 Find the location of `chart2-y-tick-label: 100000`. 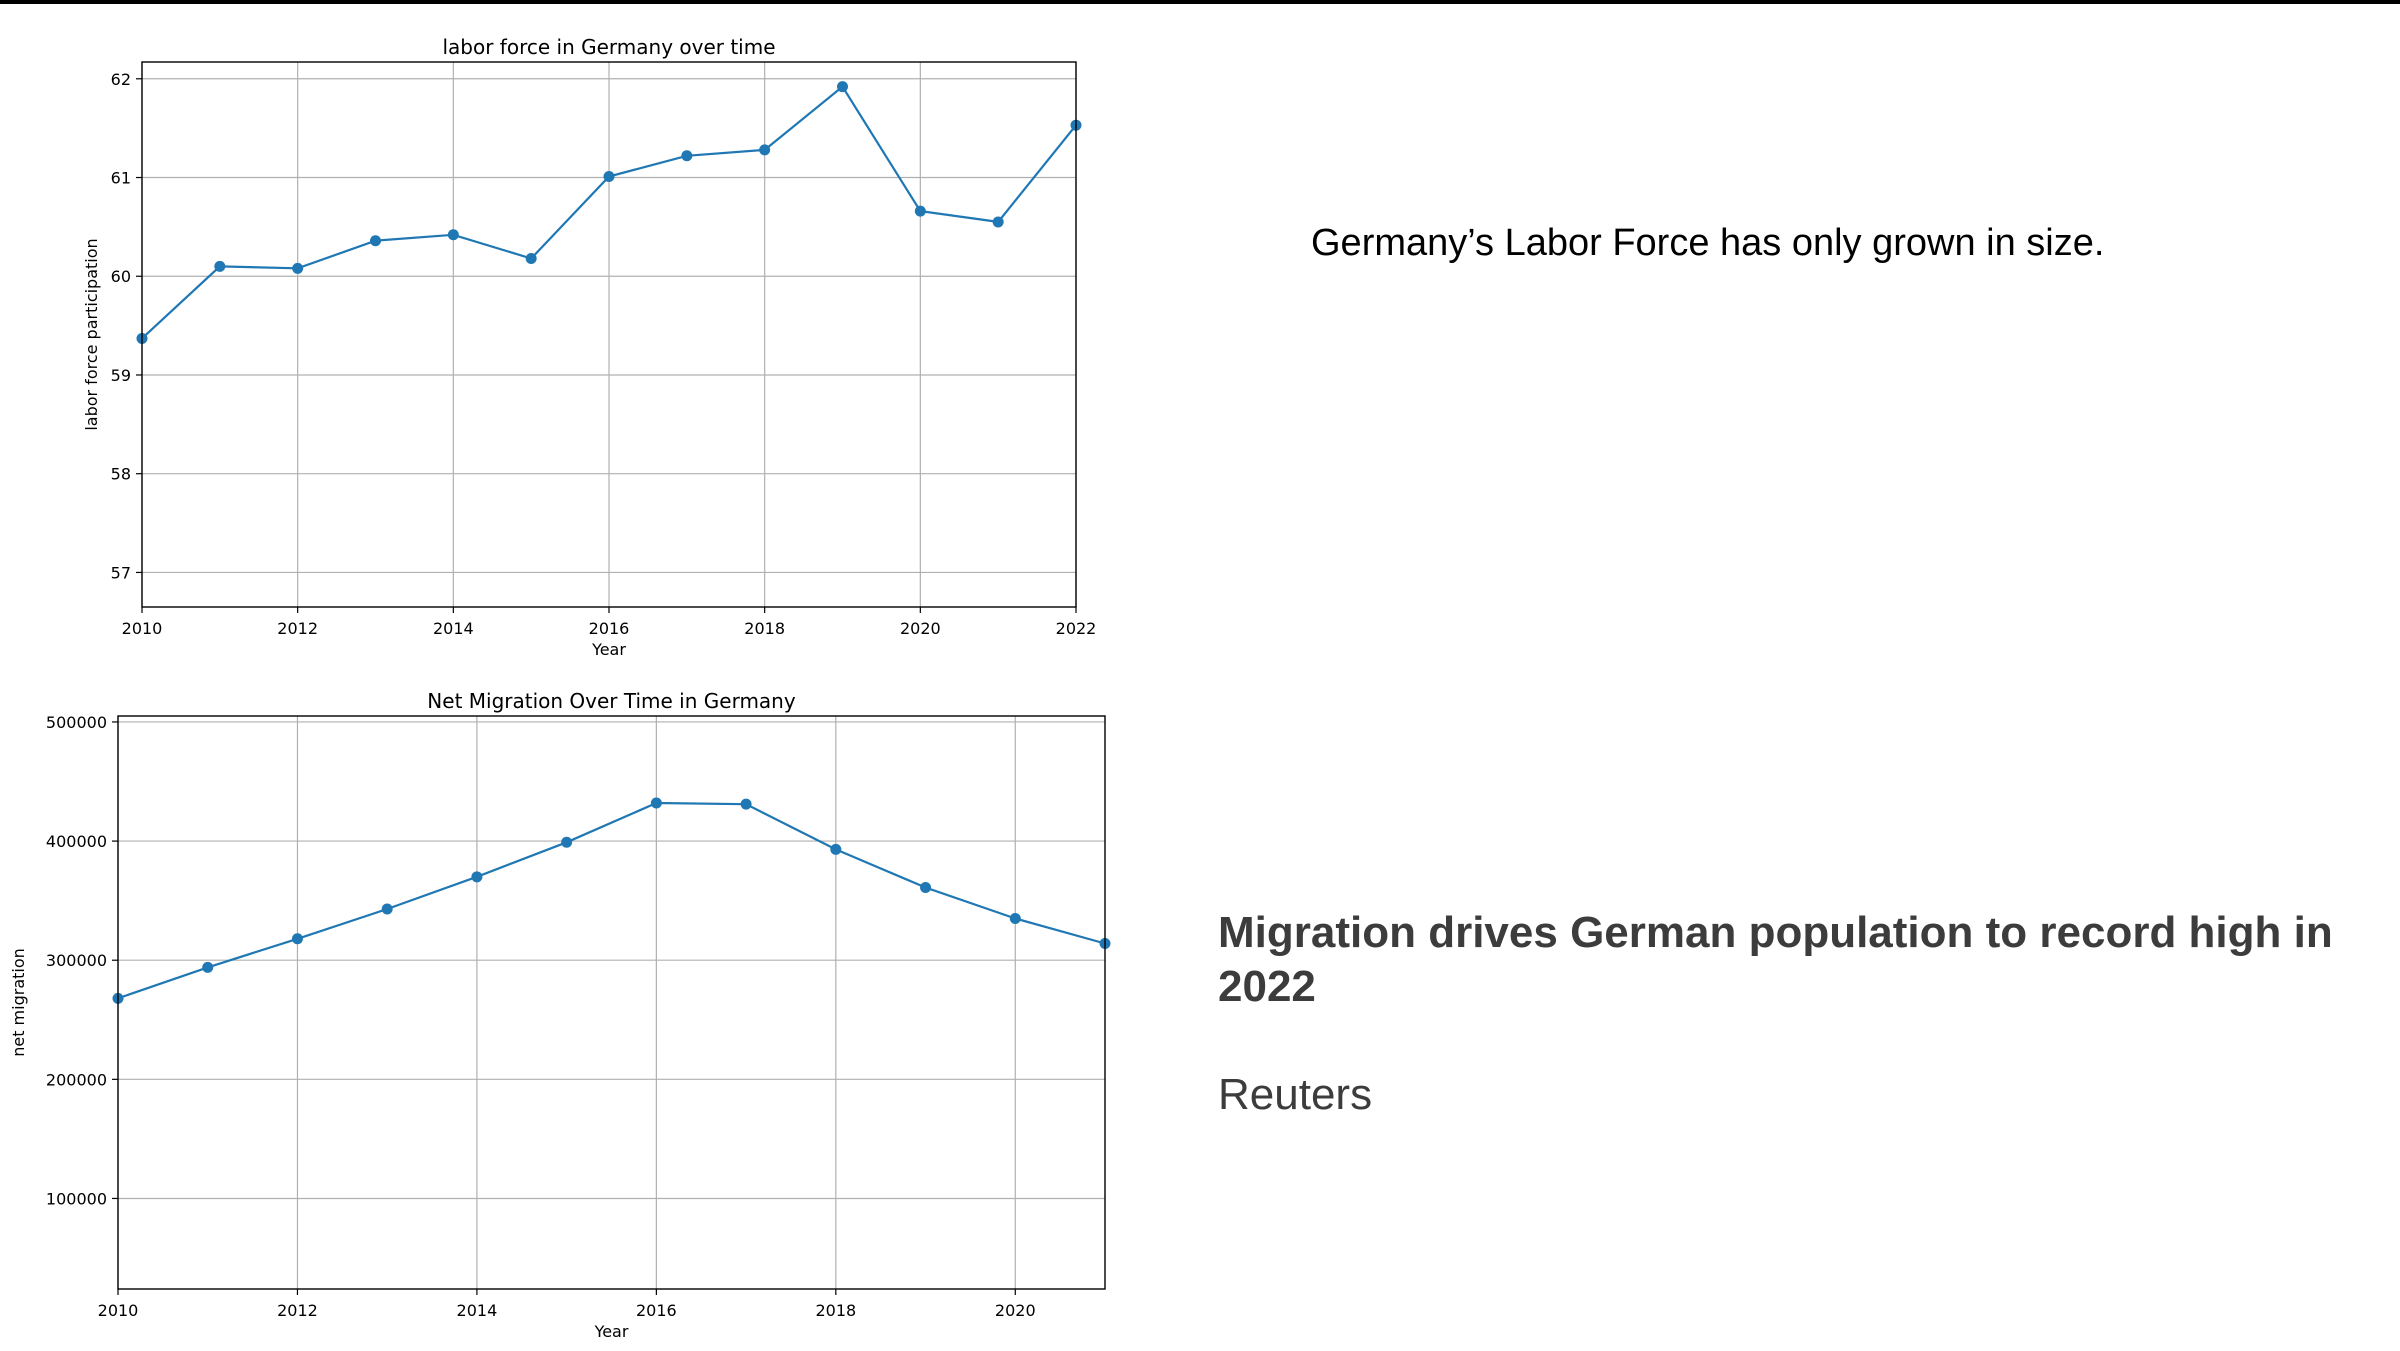

chart2-y-tick-label: 100000 is located at coordinates (76, 1198).